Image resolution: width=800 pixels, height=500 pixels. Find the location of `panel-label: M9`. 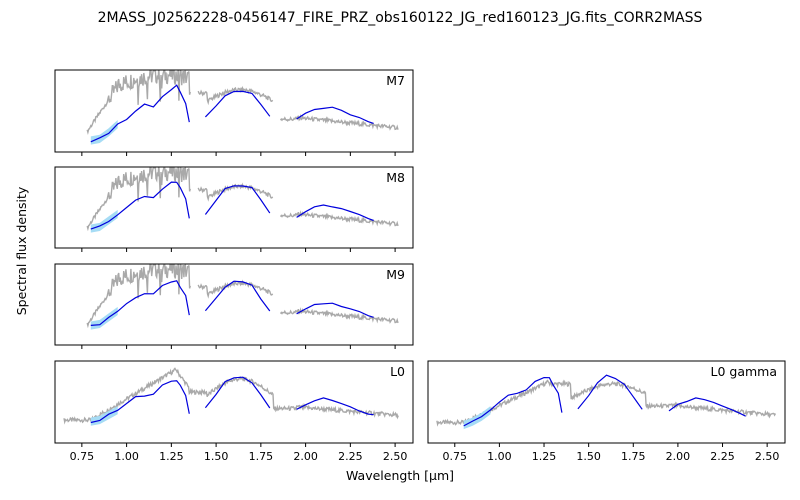

panel-label: M9 is located at coordinates (395, 274).